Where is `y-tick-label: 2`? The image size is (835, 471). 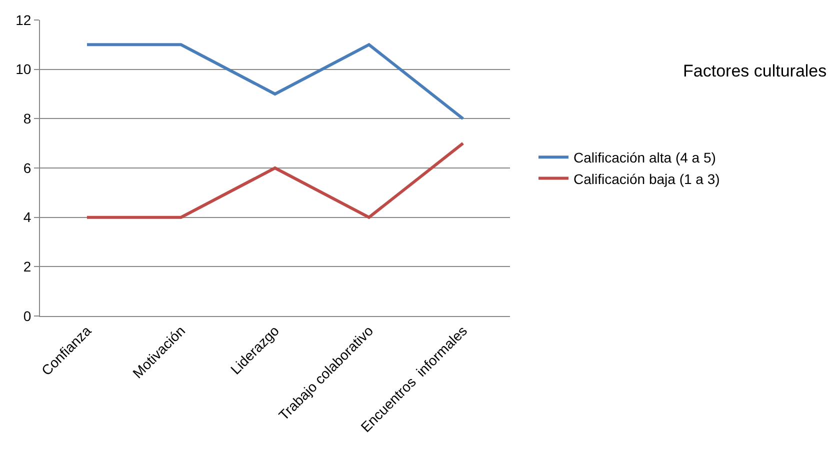
y-tick-label: 2 is located at coordinates (27, 266).